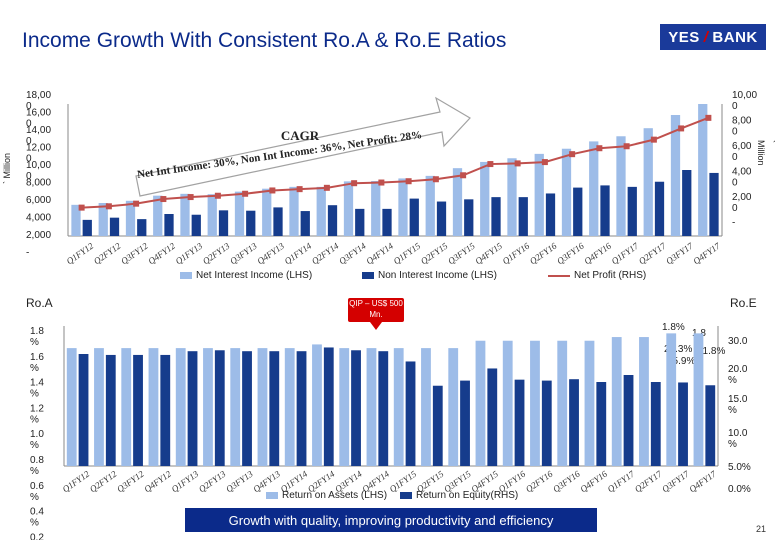 Image resolution: width=780 pixels, height=540 pixels. Describe the element at coordinates (212, 481) in the screenshot. I see `bottom-x-tick-label: Q2FY13` at that location.